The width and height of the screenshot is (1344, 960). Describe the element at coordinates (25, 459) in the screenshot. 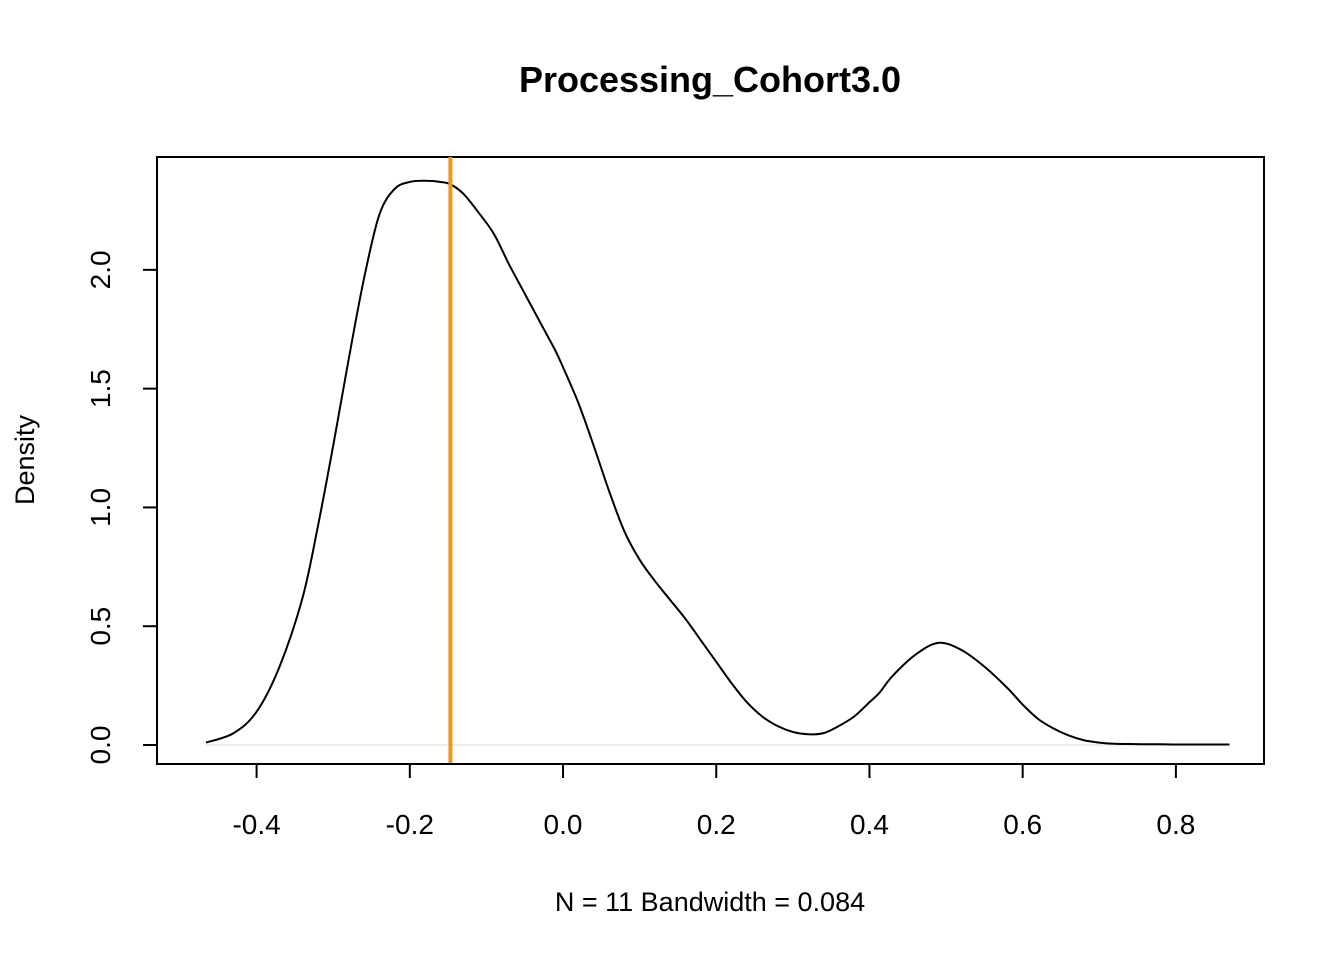

I see `y-axis-label: Density` at that location.